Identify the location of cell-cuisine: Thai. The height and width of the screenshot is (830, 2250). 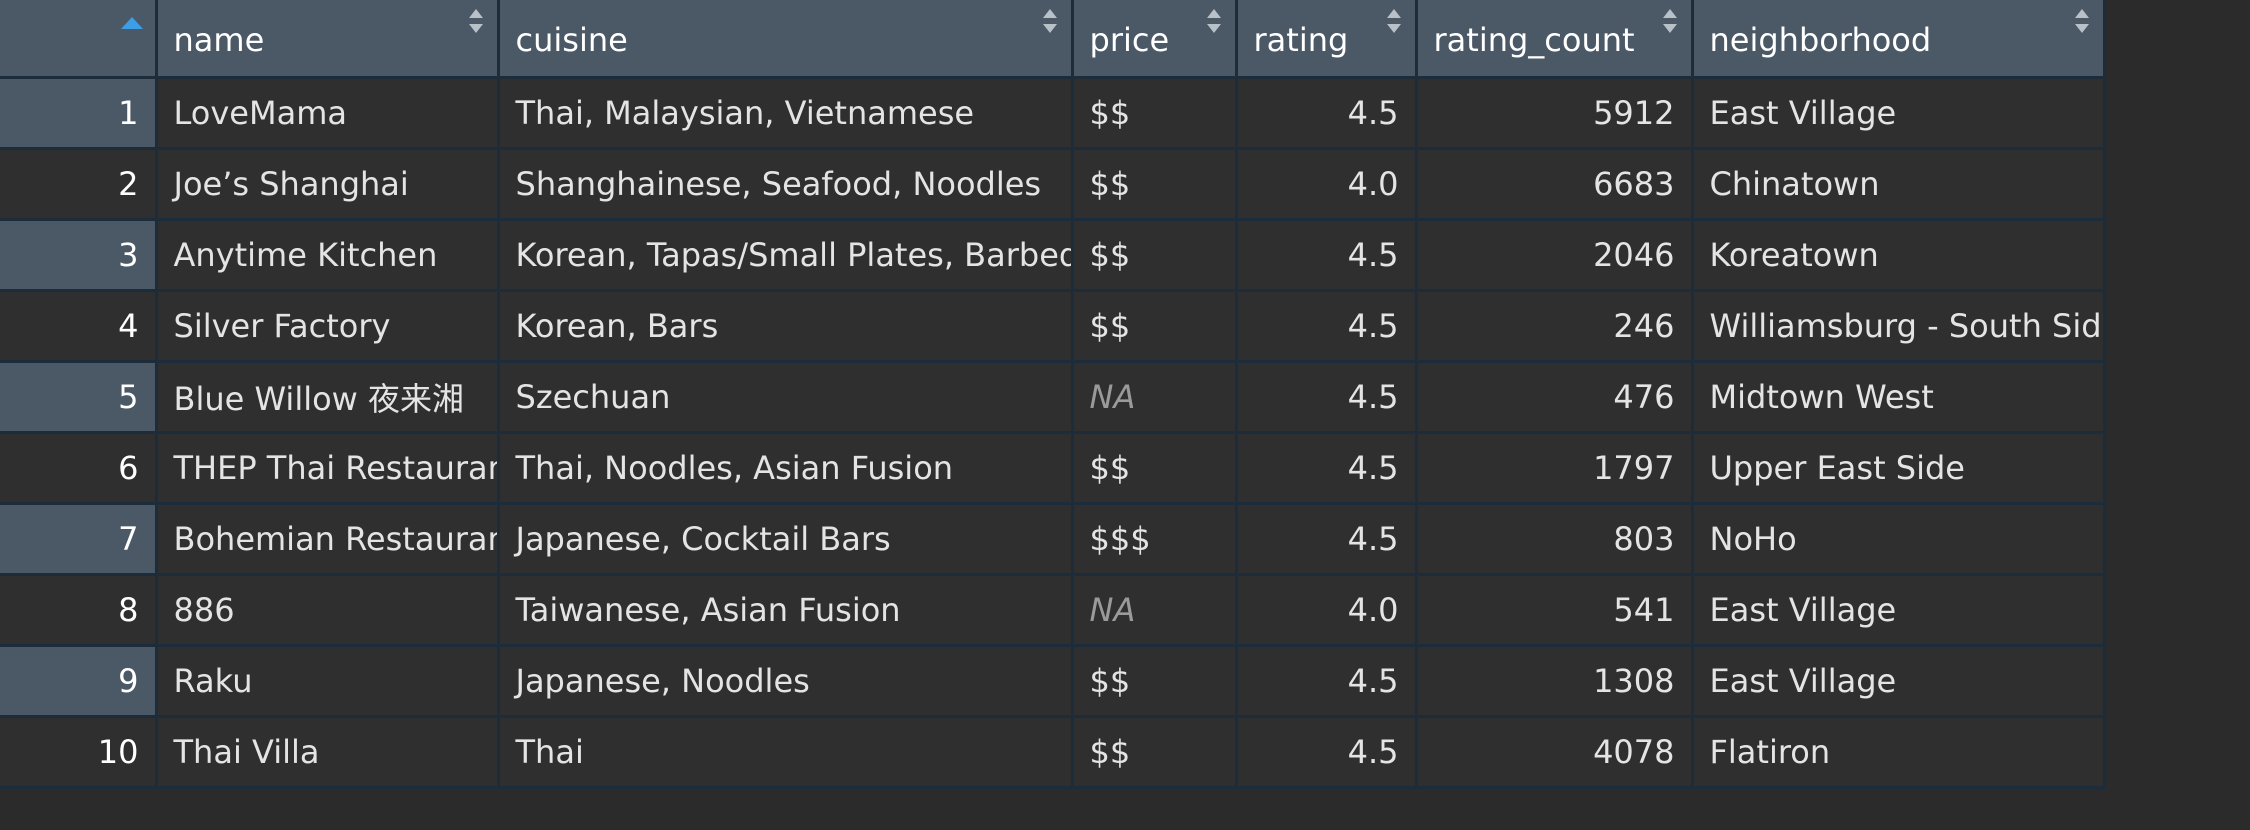
(786, 752).